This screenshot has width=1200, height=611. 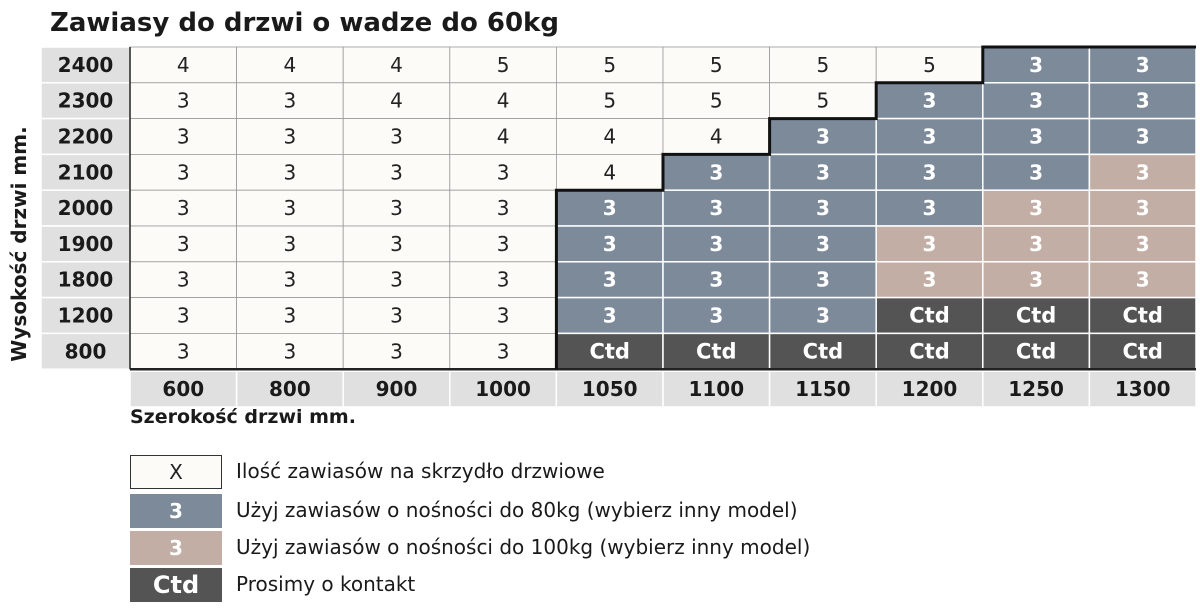 I want to click on legend-text-contact: Prosimy o kontakt, so click(x=326, y=584).